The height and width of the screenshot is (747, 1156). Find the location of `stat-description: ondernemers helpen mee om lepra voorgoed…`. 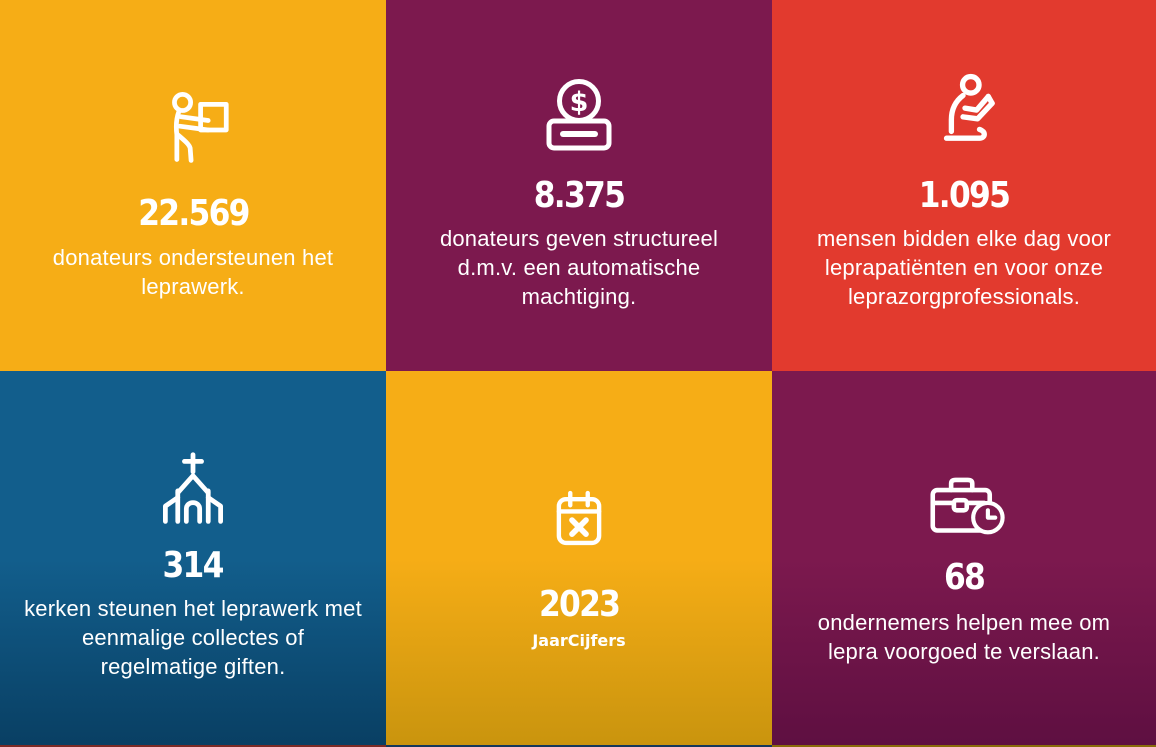

stat-description: ondernemers helpen mee om lepra voorgoed… is located at coordinates (964, 637).